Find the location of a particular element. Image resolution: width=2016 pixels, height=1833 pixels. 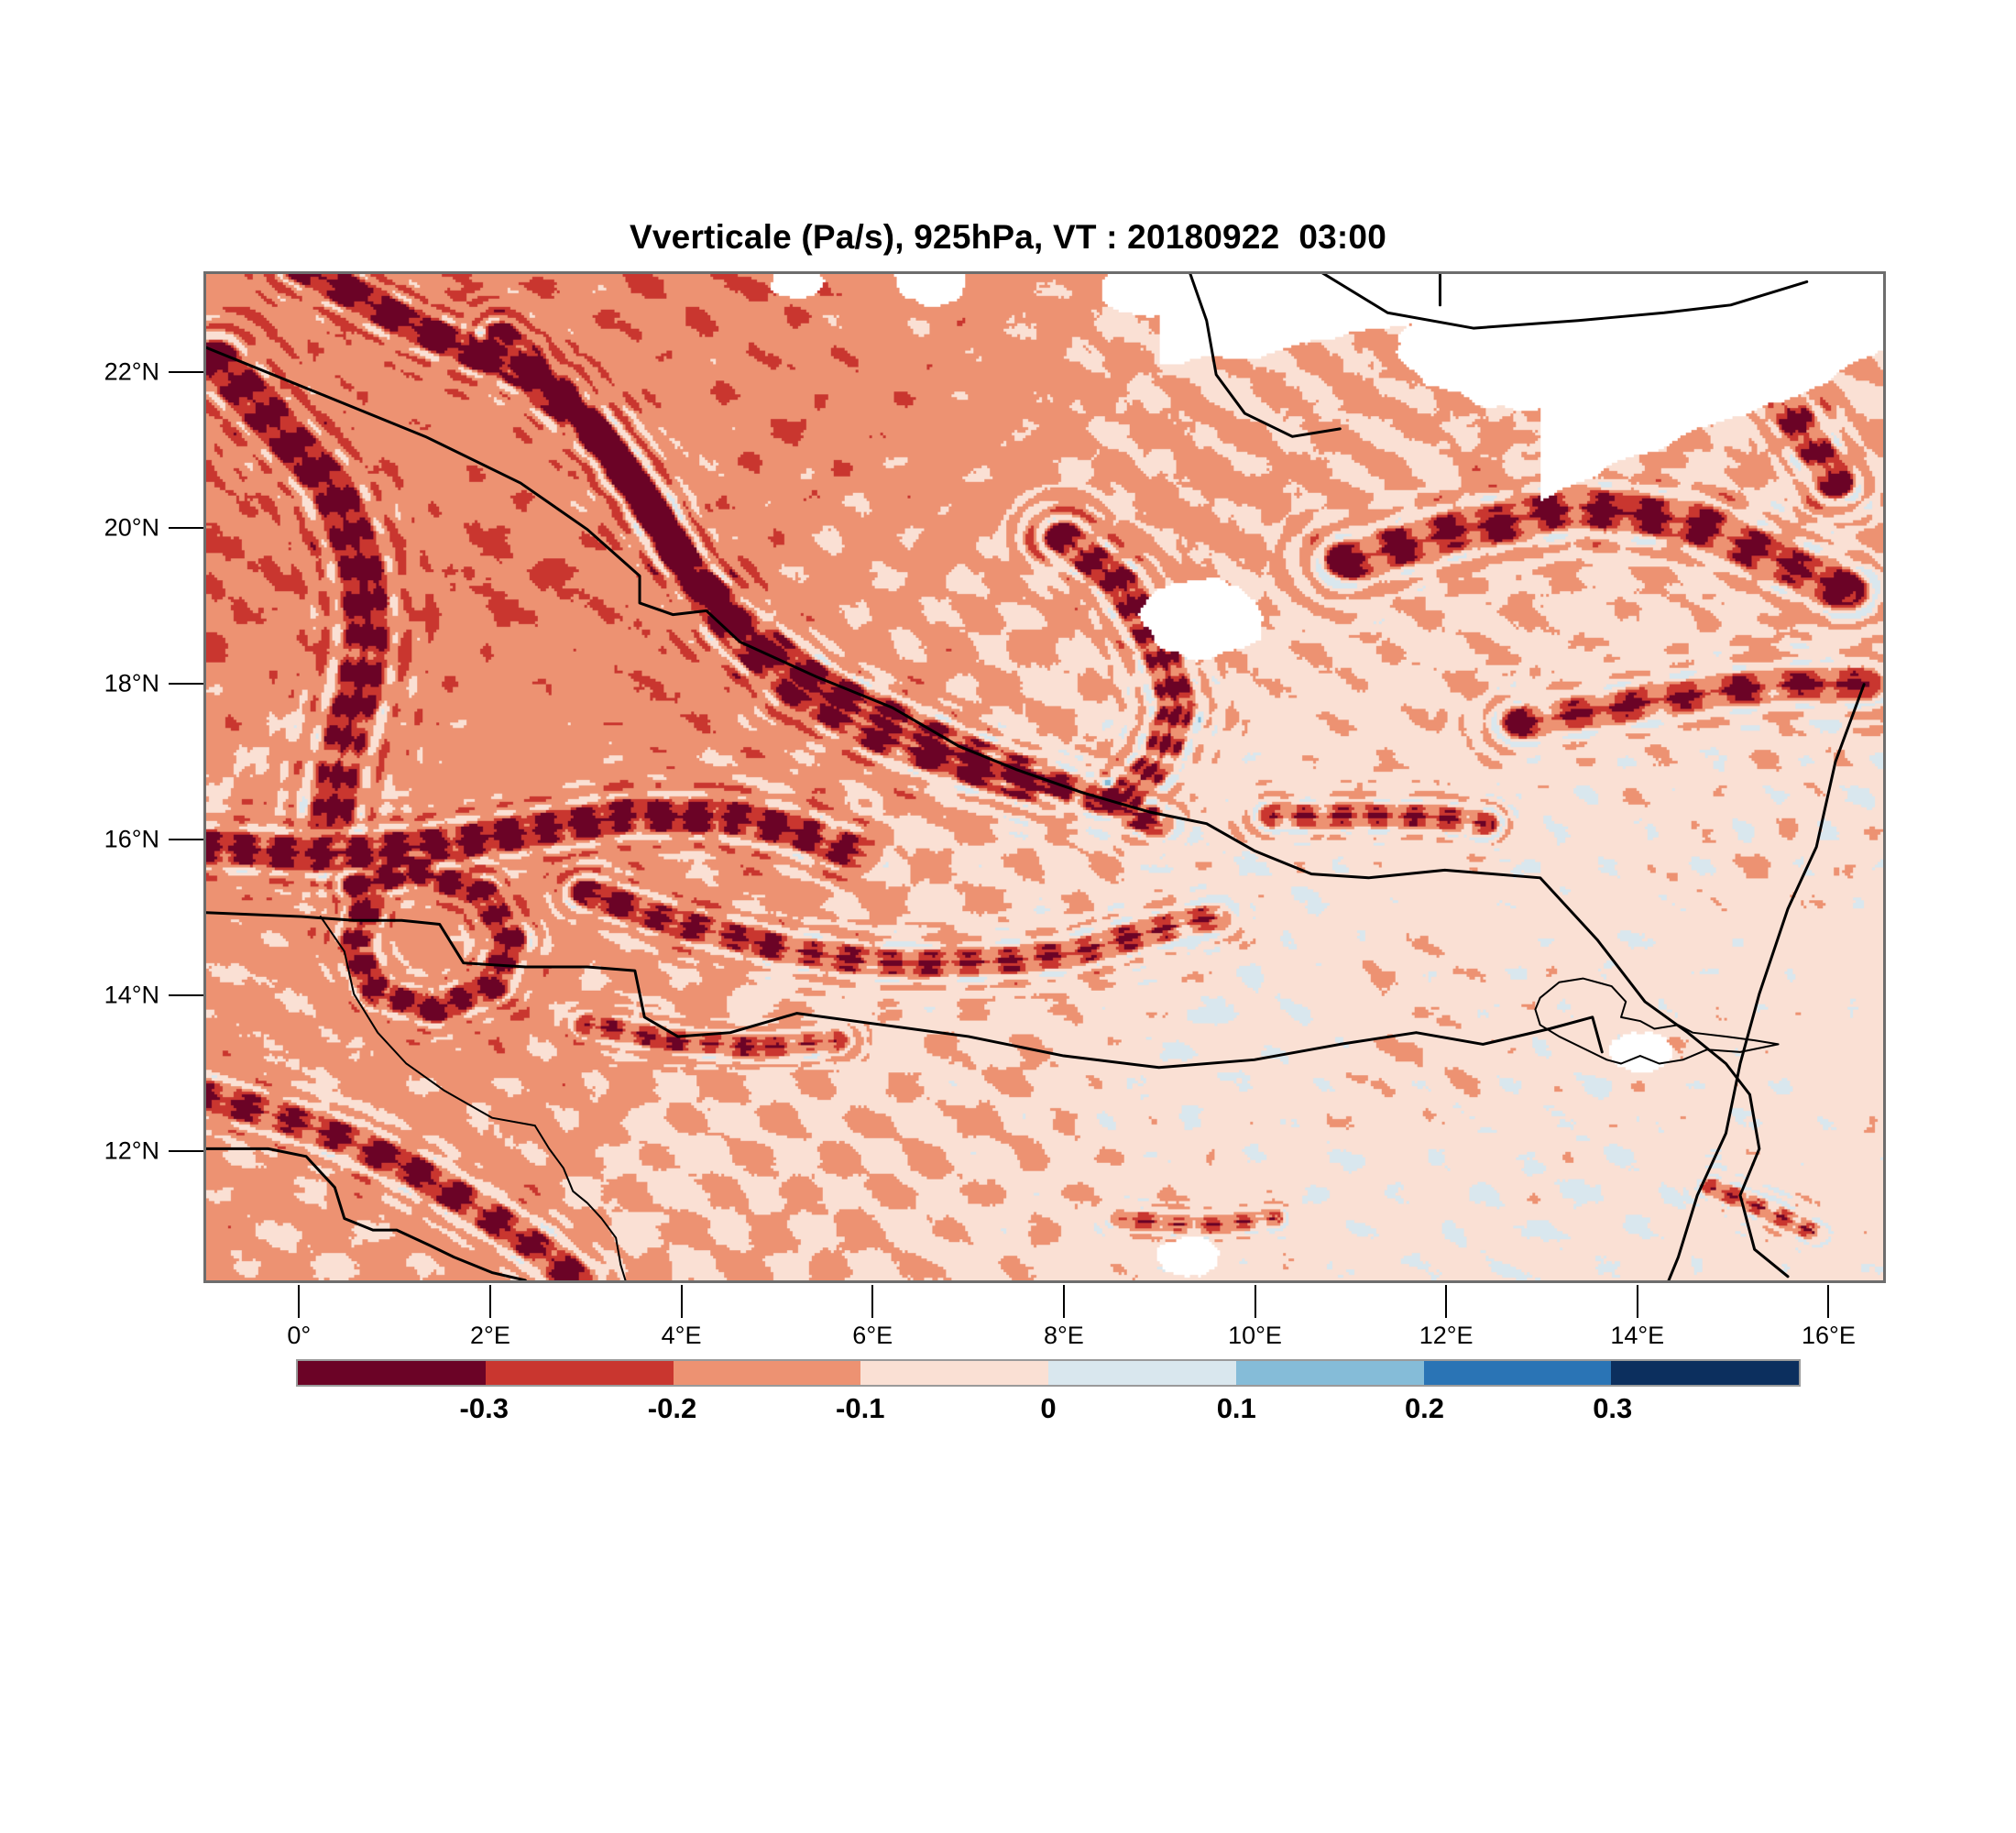

lon-tick-label: 6°E is located at coordinates (872, 1335).